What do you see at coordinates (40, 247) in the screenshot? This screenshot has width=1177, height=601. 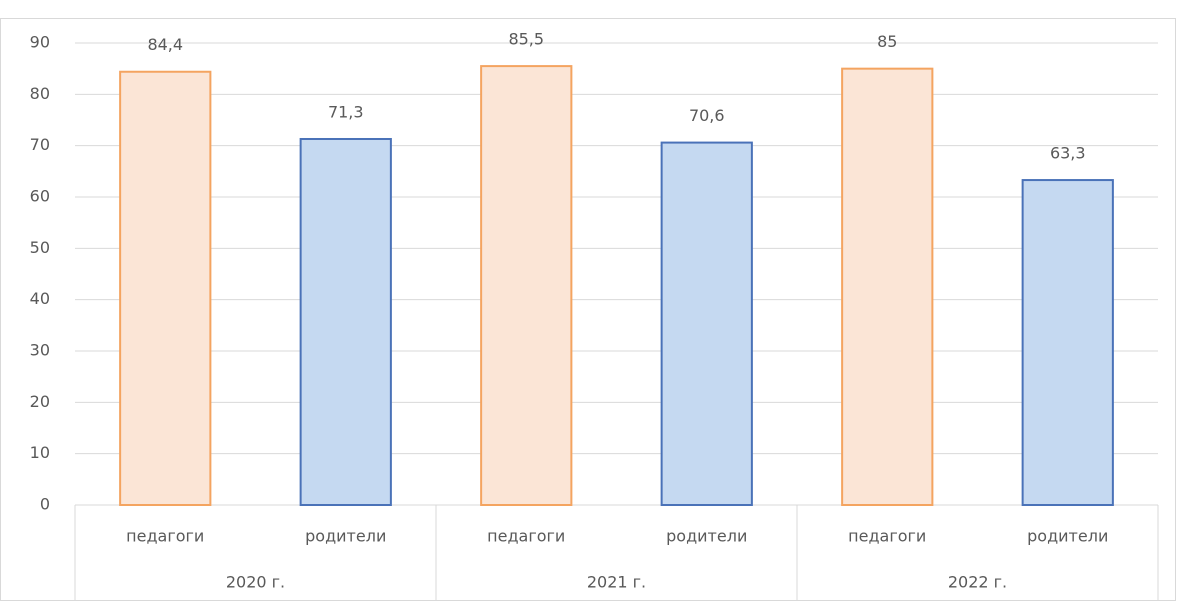 I see `y-tick-label: 50` at bounding box center [40, 247].